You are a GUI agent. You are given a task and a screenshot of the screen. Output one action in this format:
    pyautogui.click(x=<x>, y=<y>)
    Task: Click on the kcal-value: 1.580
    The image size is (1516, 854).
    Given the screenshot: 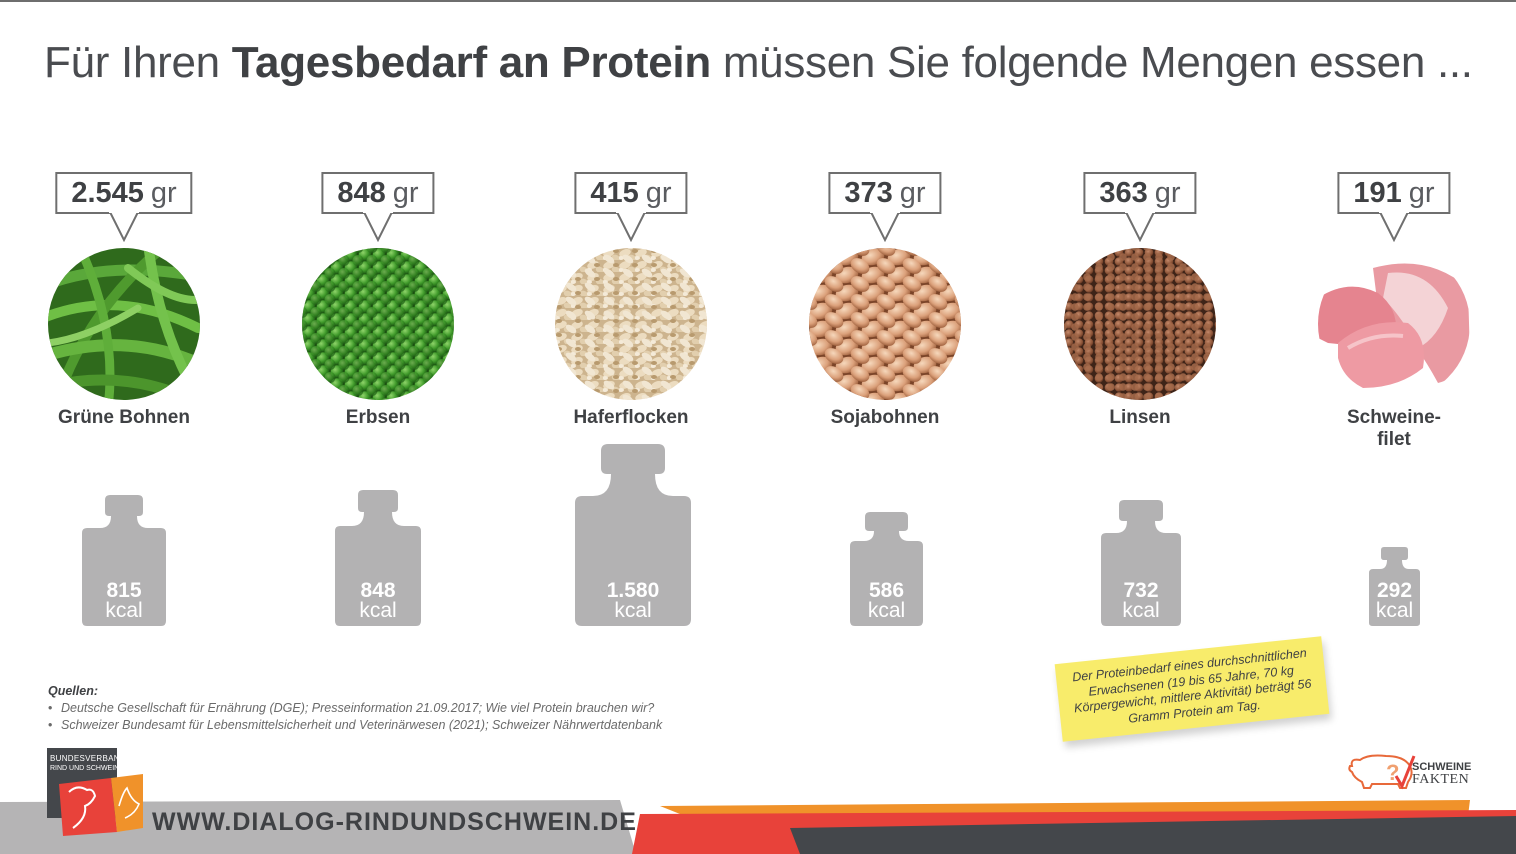 What is the action you would take?
    pyautogui.click(x=633, y=590)
    